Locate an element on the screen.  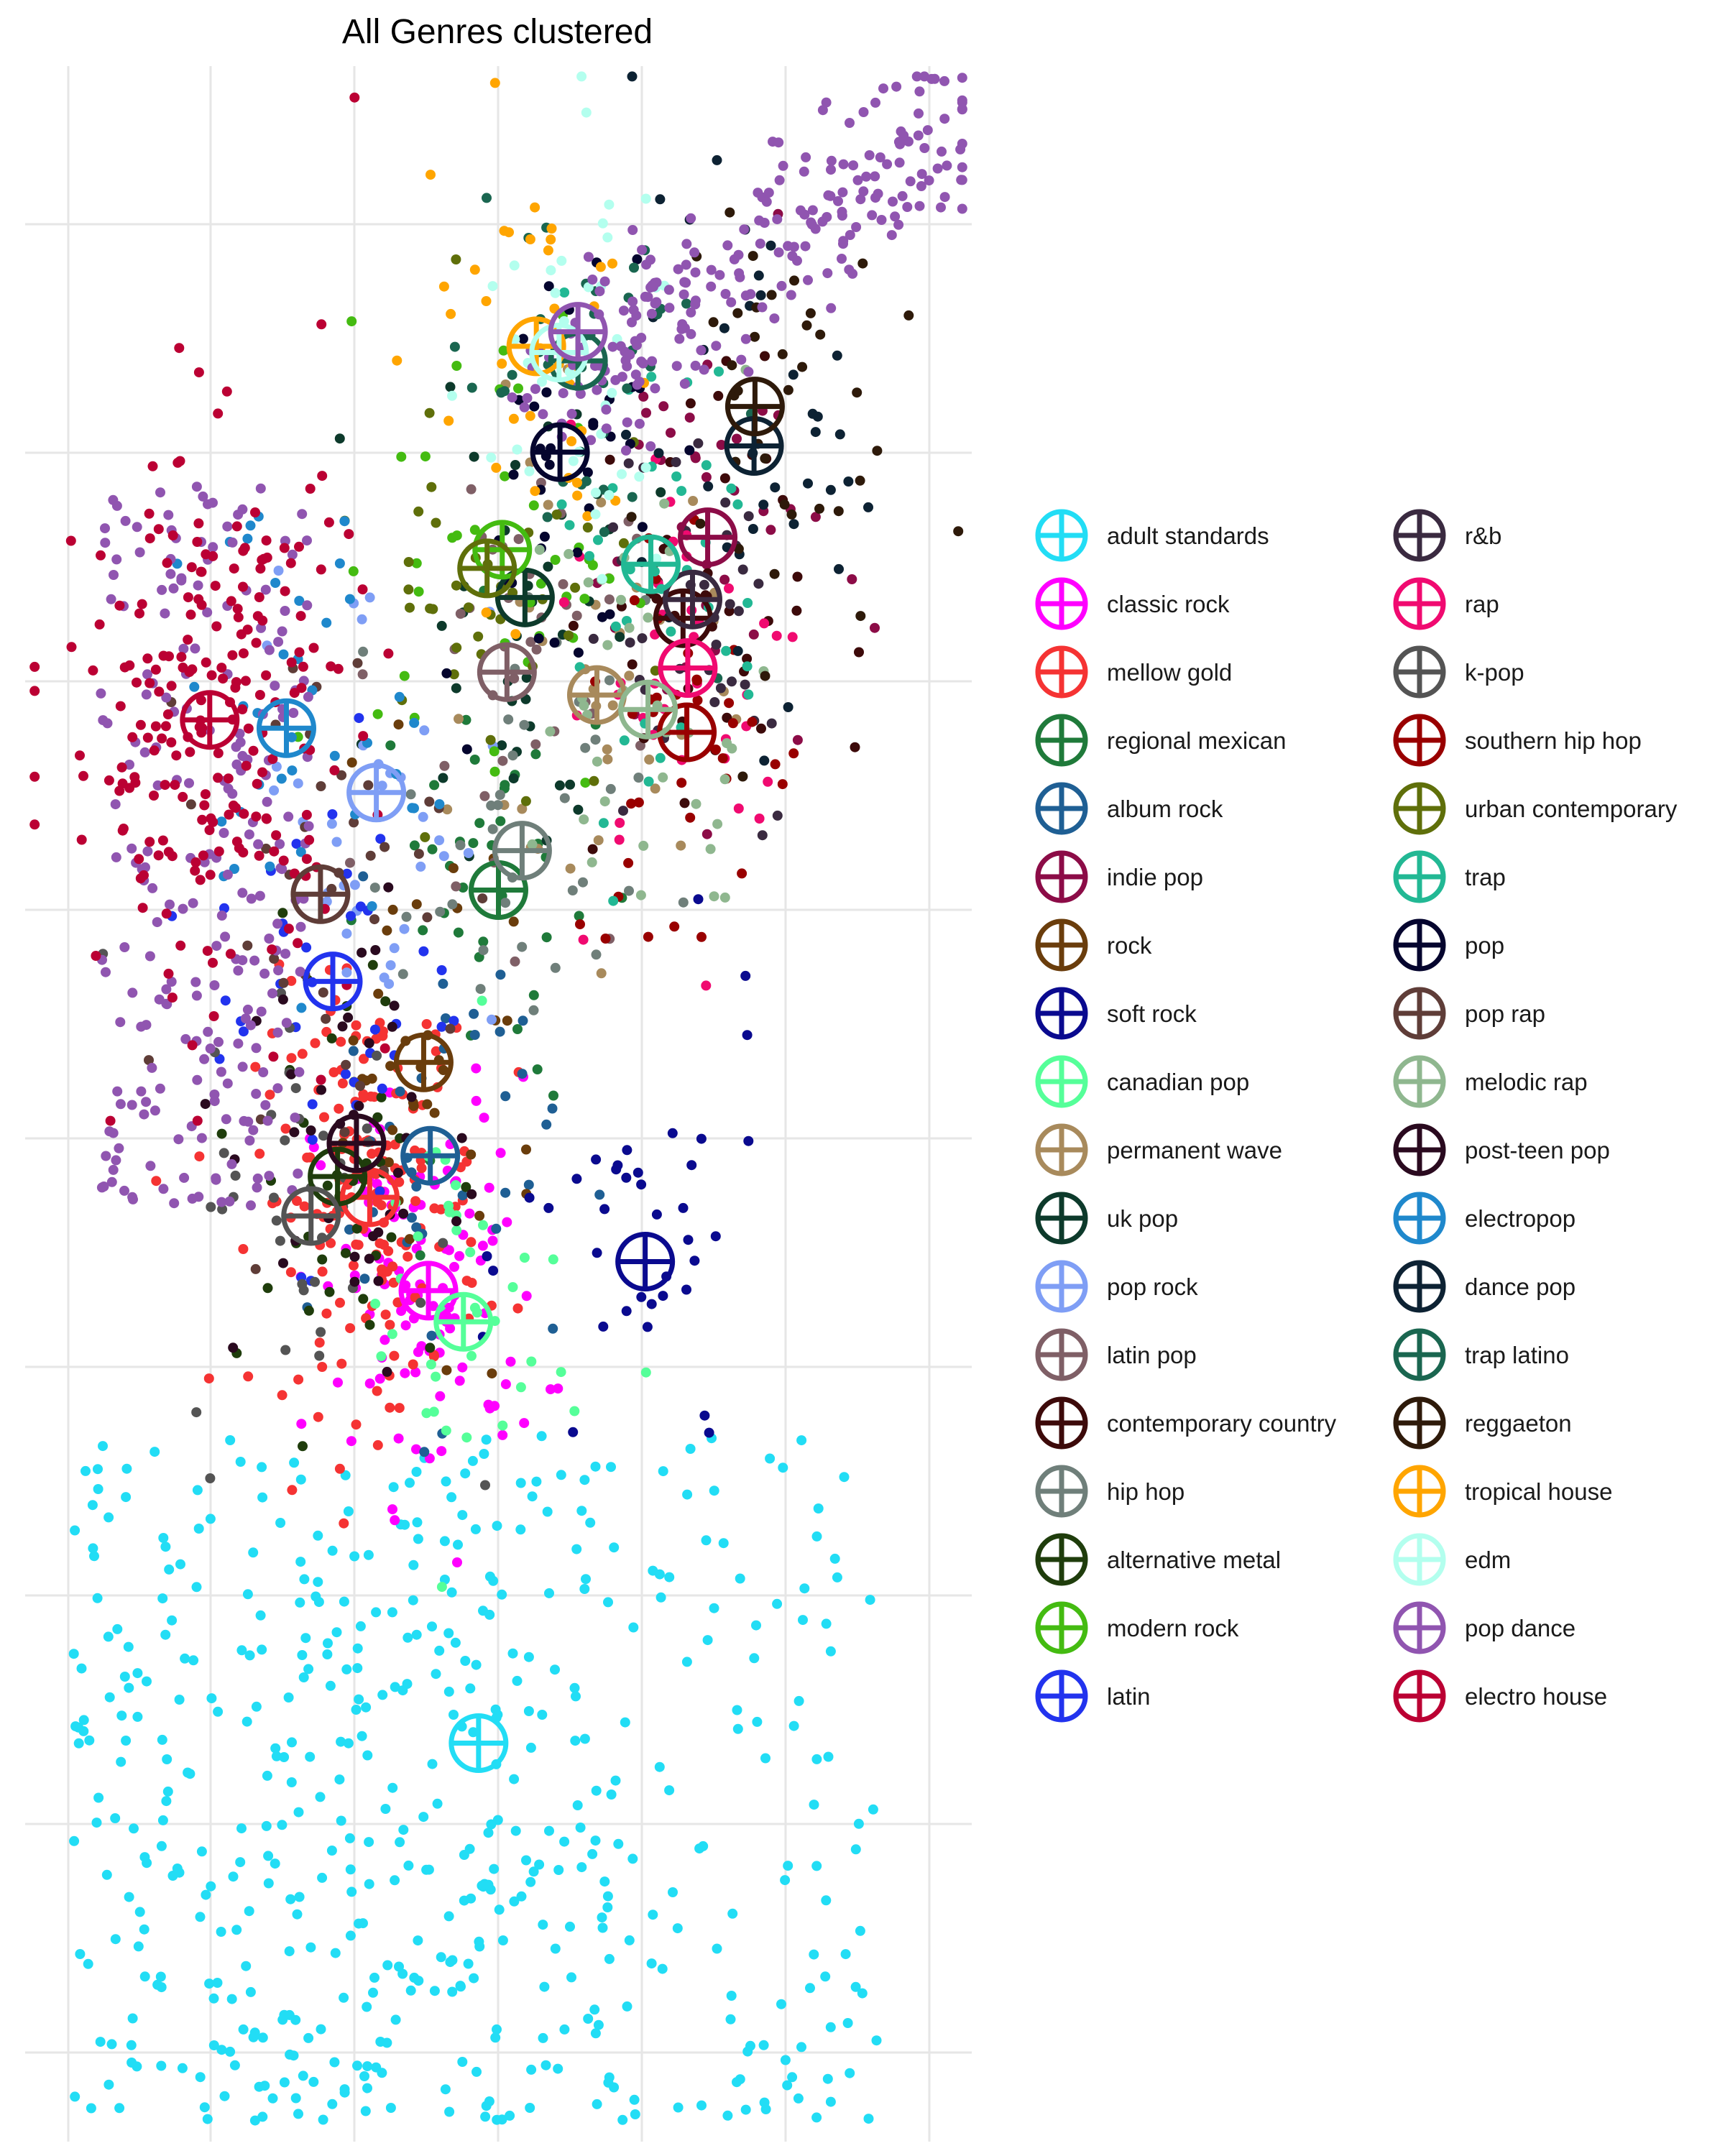
legend-item: electro house is located at coordinates (1500, 1696).